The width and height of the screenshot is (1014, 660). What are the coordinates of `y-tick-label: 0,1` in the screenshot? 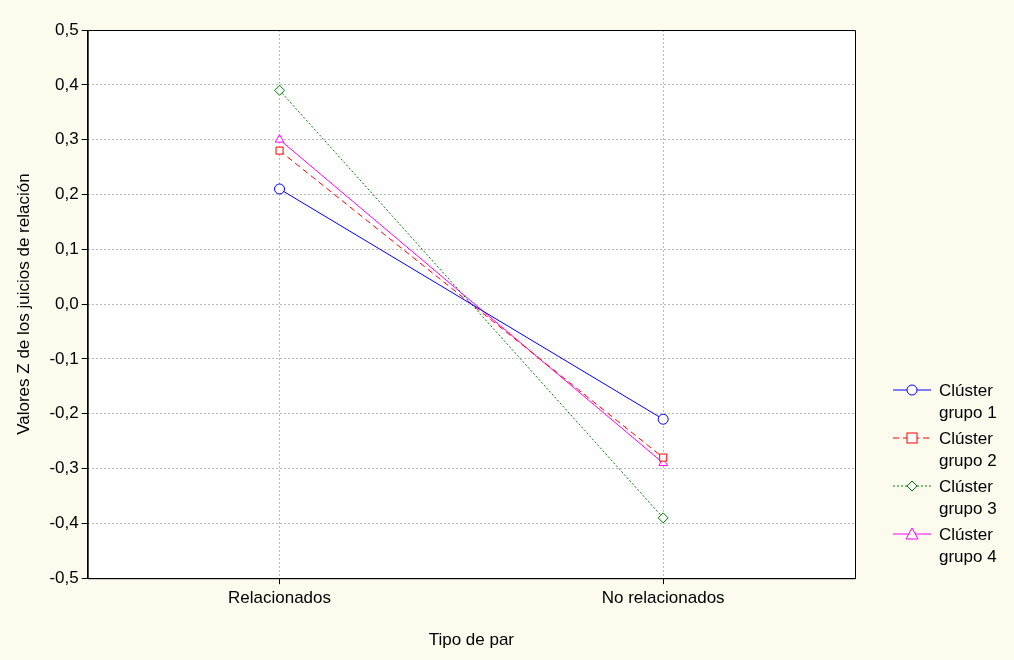 It's located at (67, 248).